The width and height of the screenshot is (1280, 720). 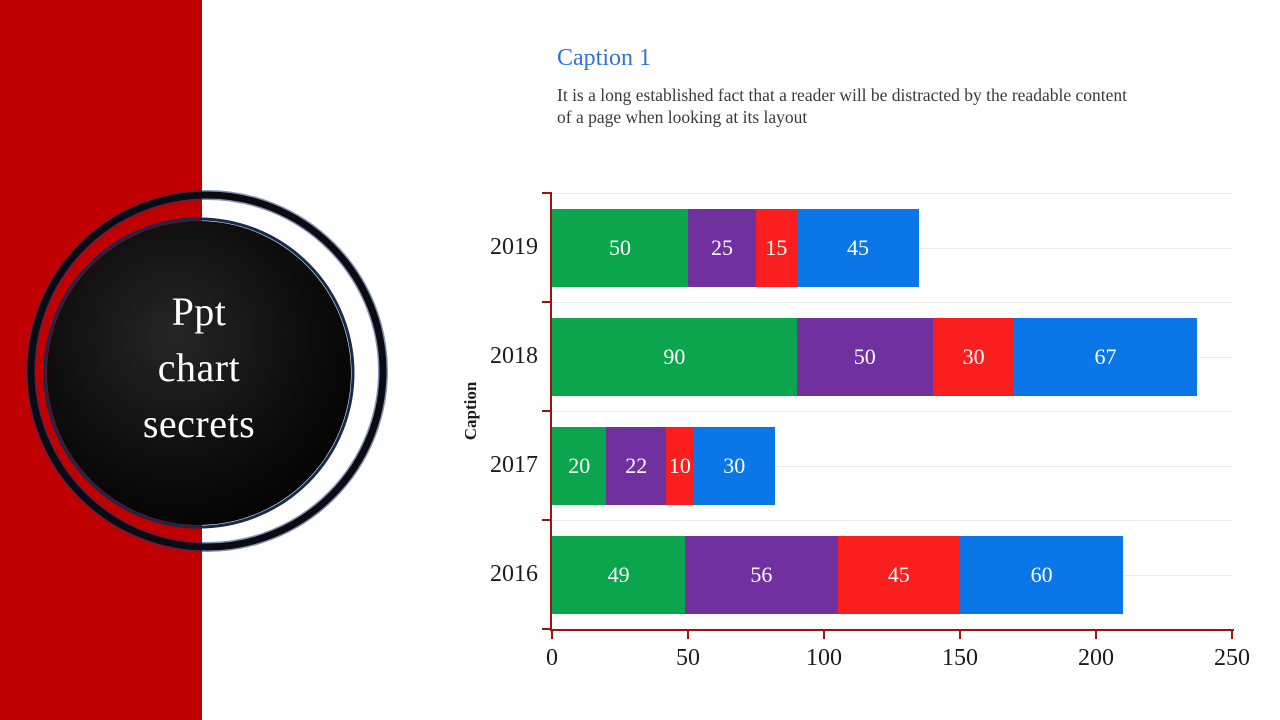 I want to click on y-axis-line, so click(x=551, y=411).